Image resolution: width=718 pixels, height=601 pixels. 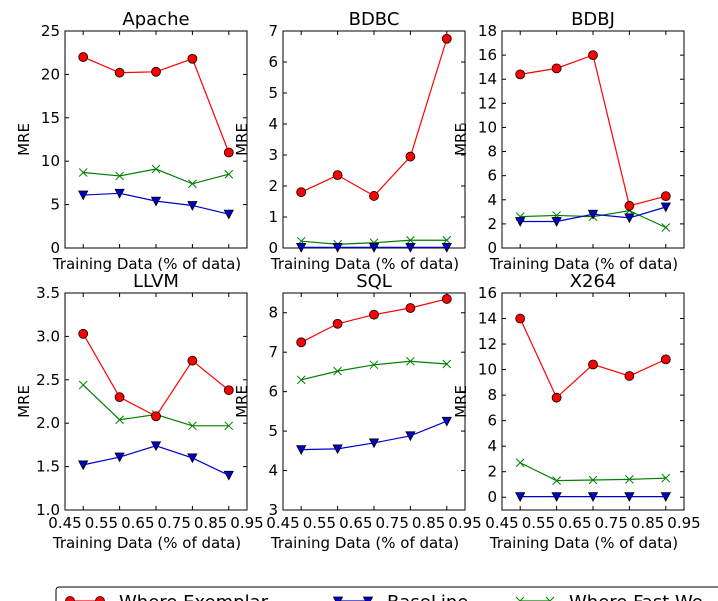 I want to click on y-tick-label: 3, so click(x=273, y=510).